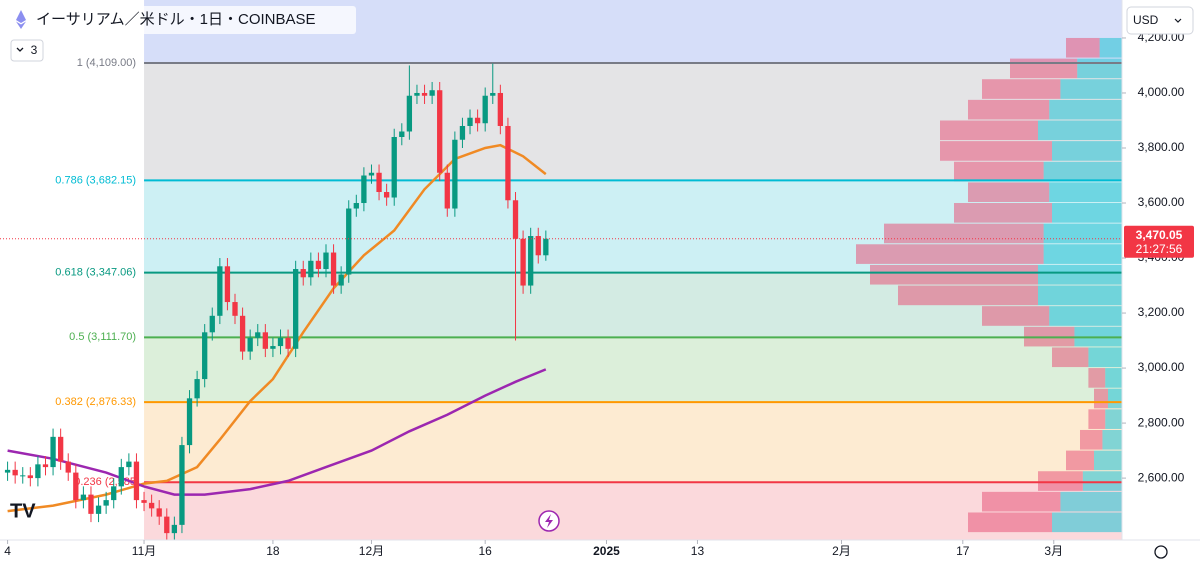 This screenshot has height=570, width=1200. I want to click on price-axis-bg, so click(1161, 270).